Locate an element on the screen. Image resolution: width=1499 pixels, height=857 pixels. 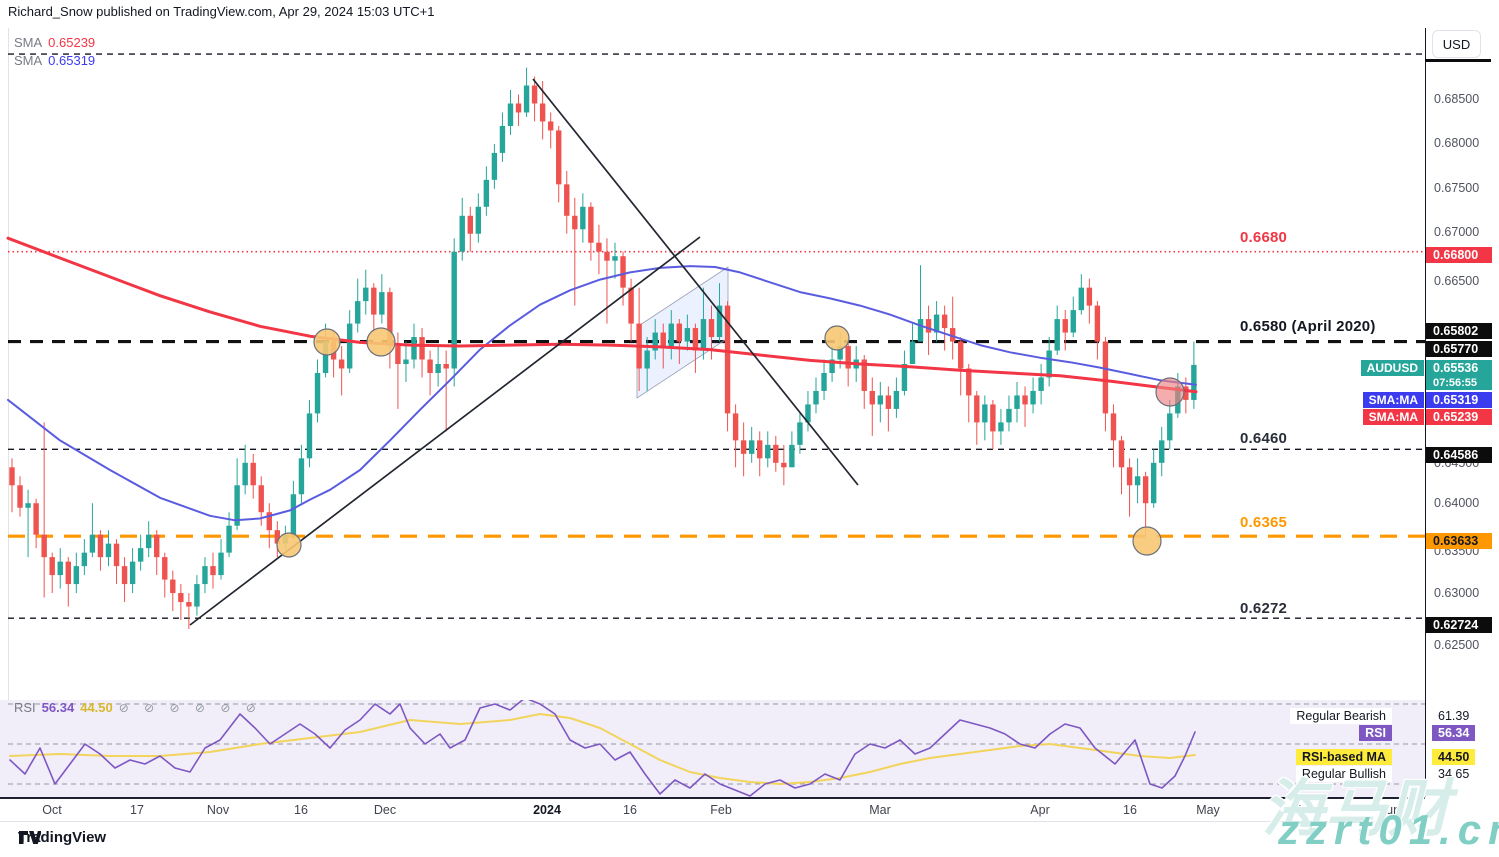
price-level-label: 0.6272 is located at coordinates (1264, 608).